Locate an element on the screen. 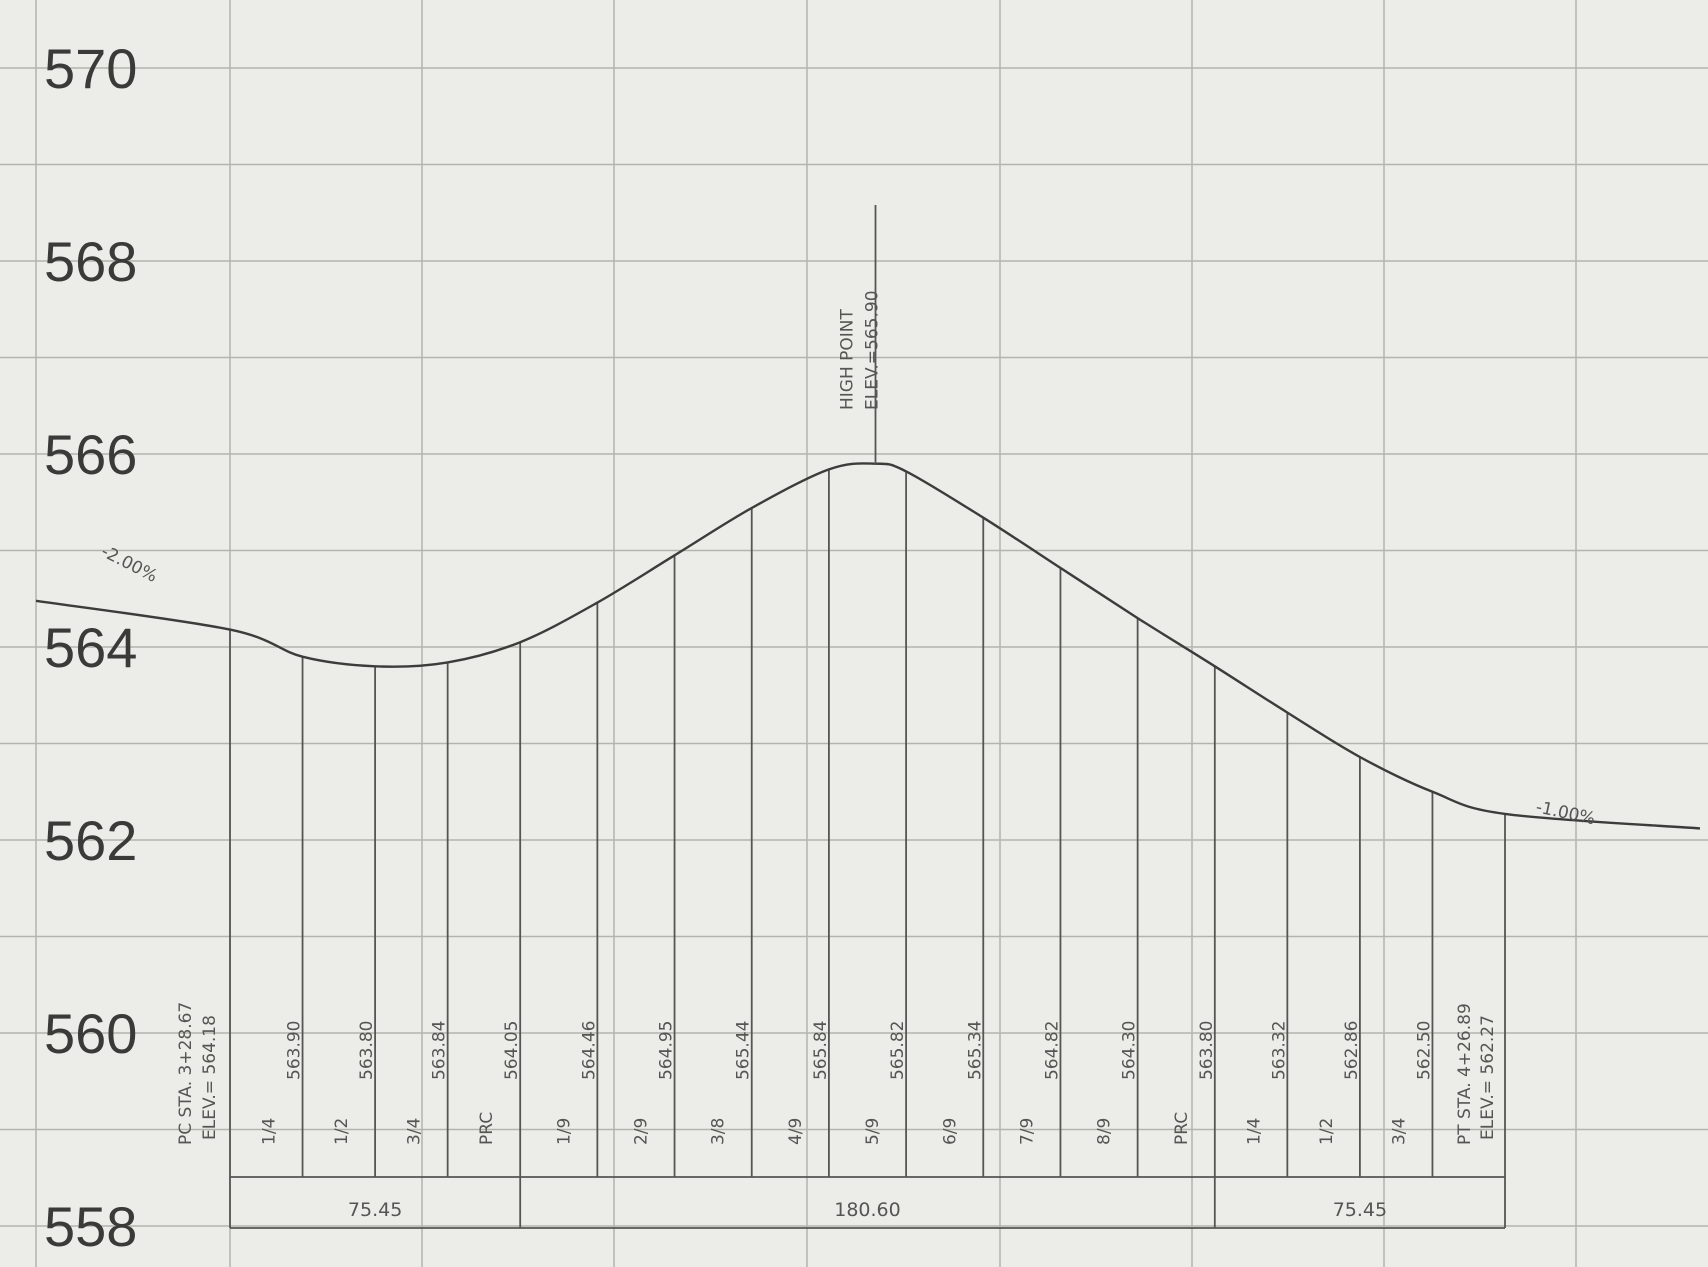  station-elevation-label: 565.44 is located at coordinates (744, 1050).